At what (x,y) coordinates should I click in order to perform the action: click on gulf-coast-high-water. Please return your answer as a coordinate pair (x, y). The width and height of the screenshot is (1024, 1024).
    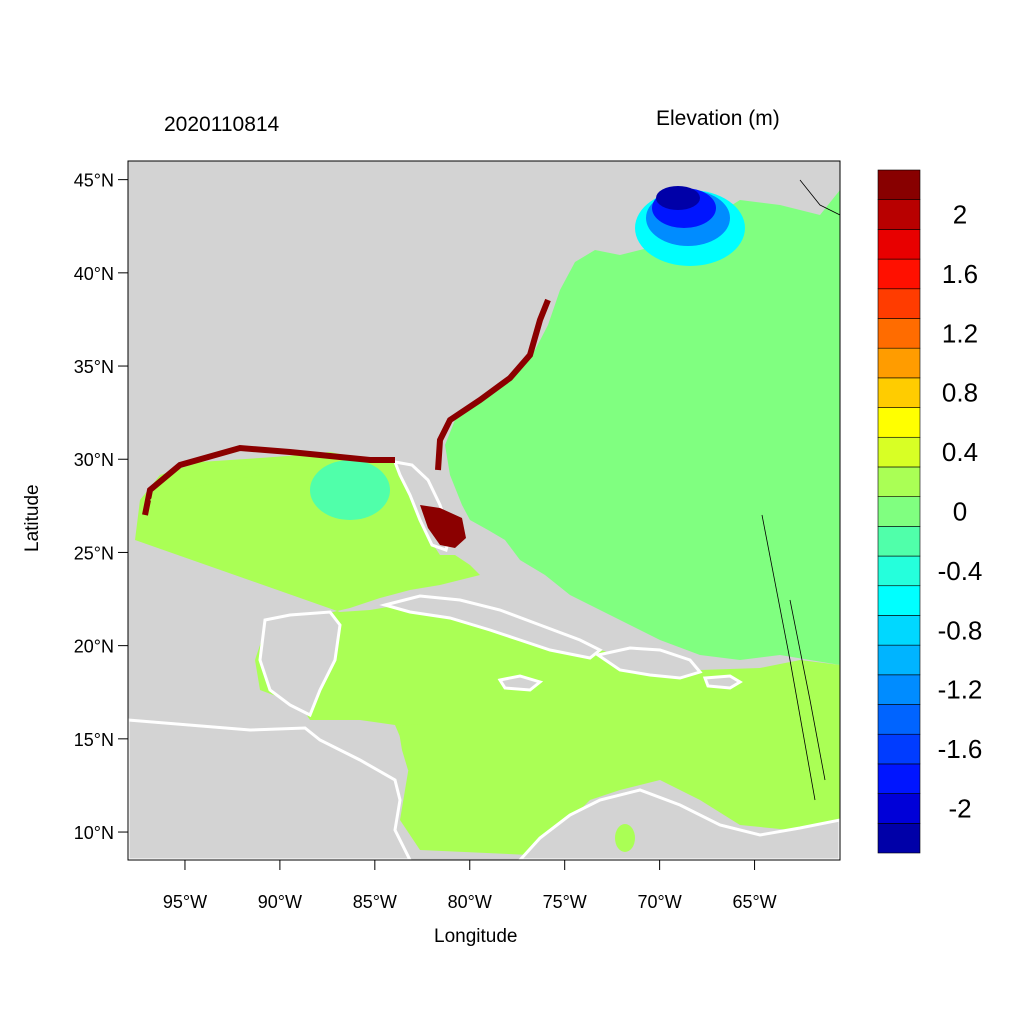
    Looking at the image, I should click on (268, 480).